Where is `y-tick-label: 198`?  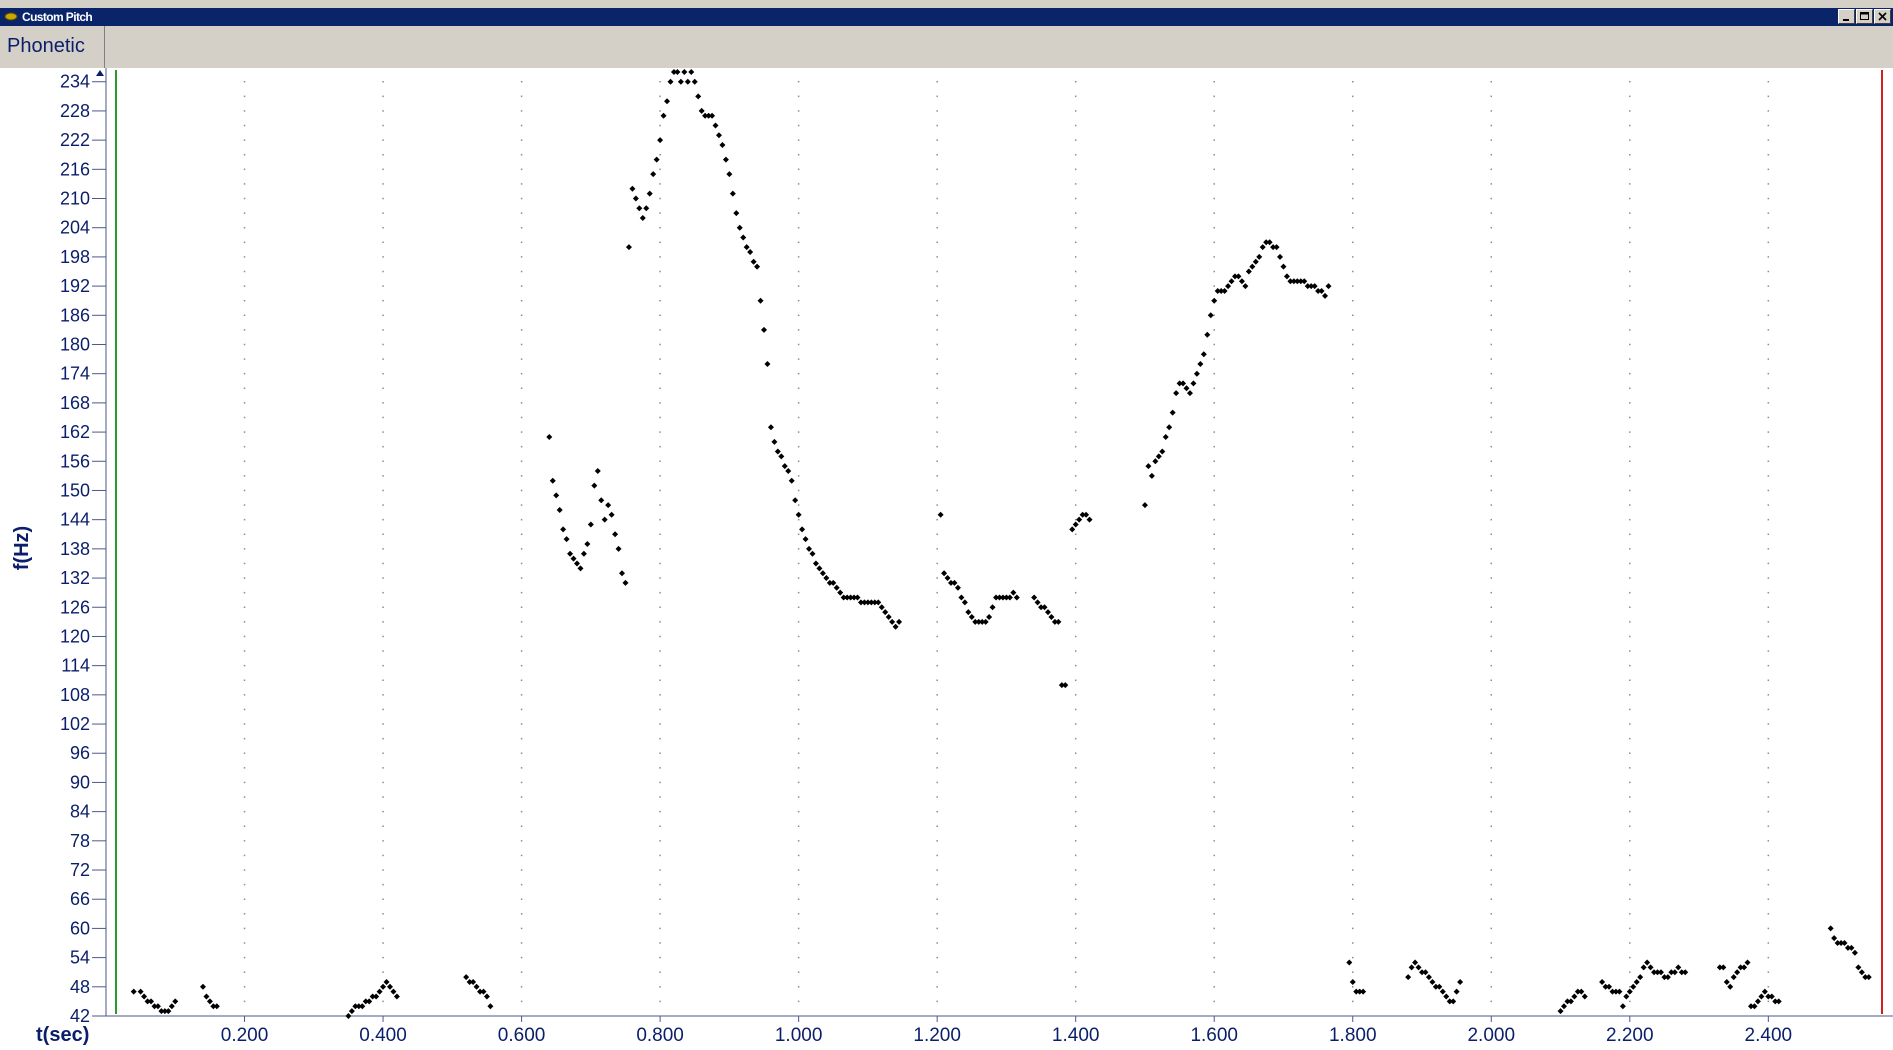
y-tick-label: 198 is located at coordinates (75, 257).